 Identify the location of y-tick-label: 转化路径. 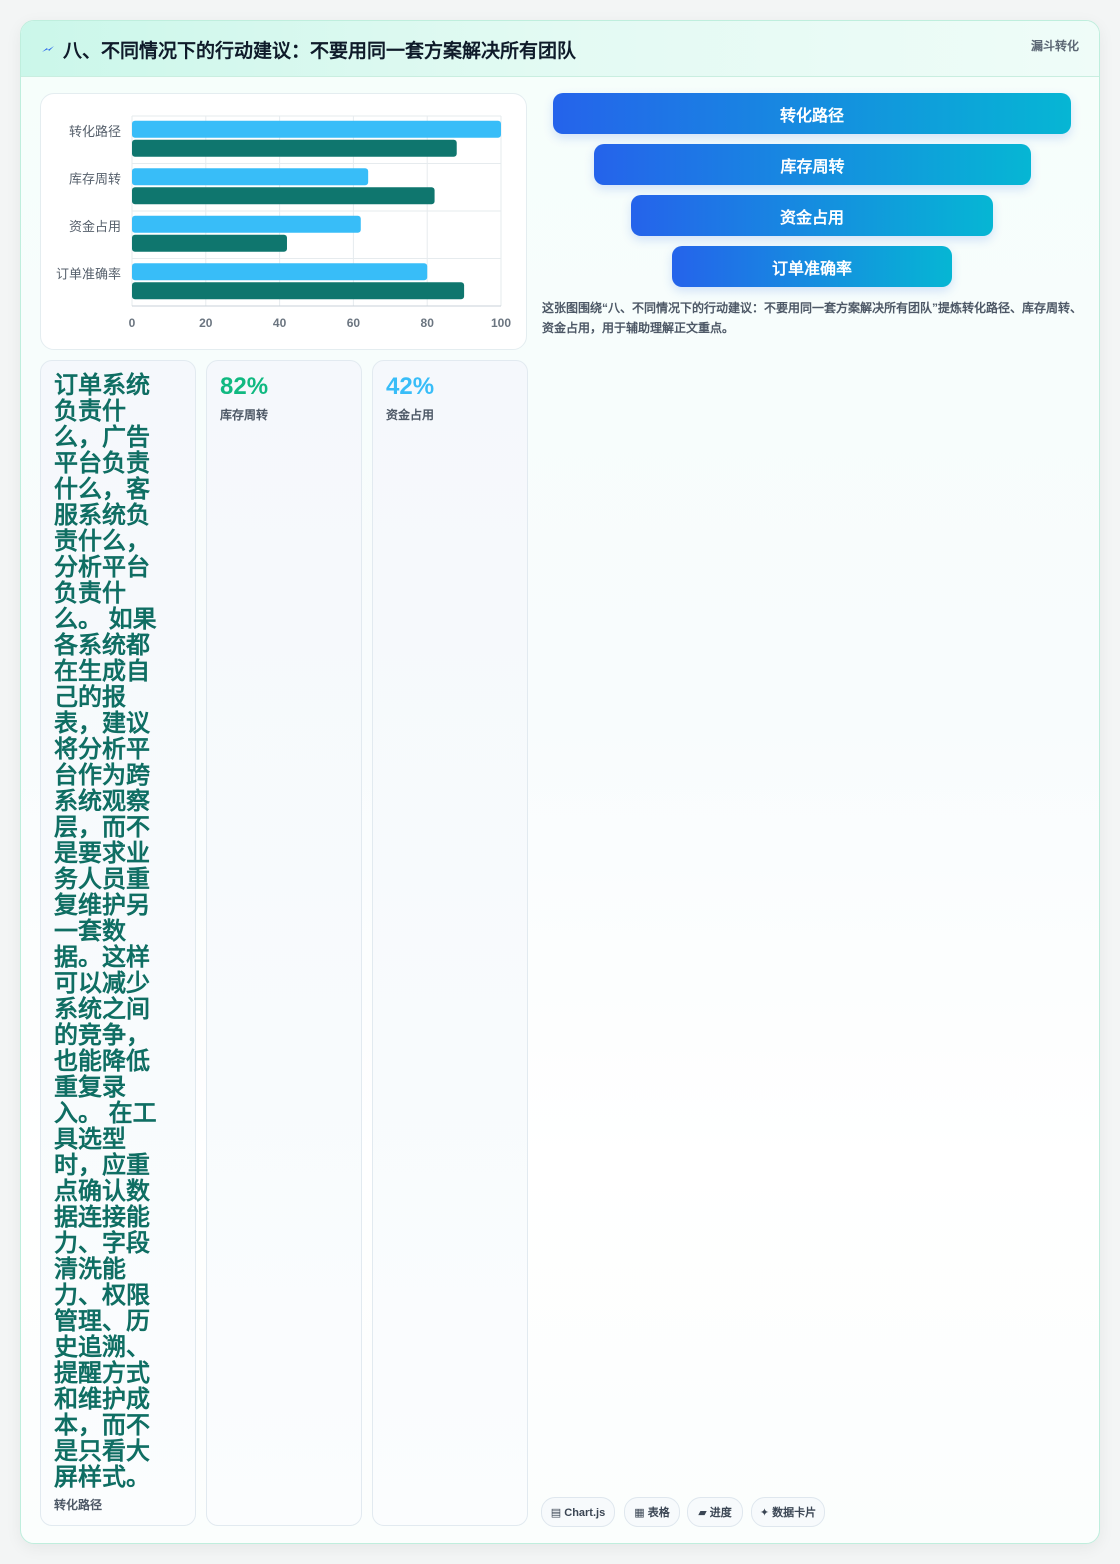
(95, 131).